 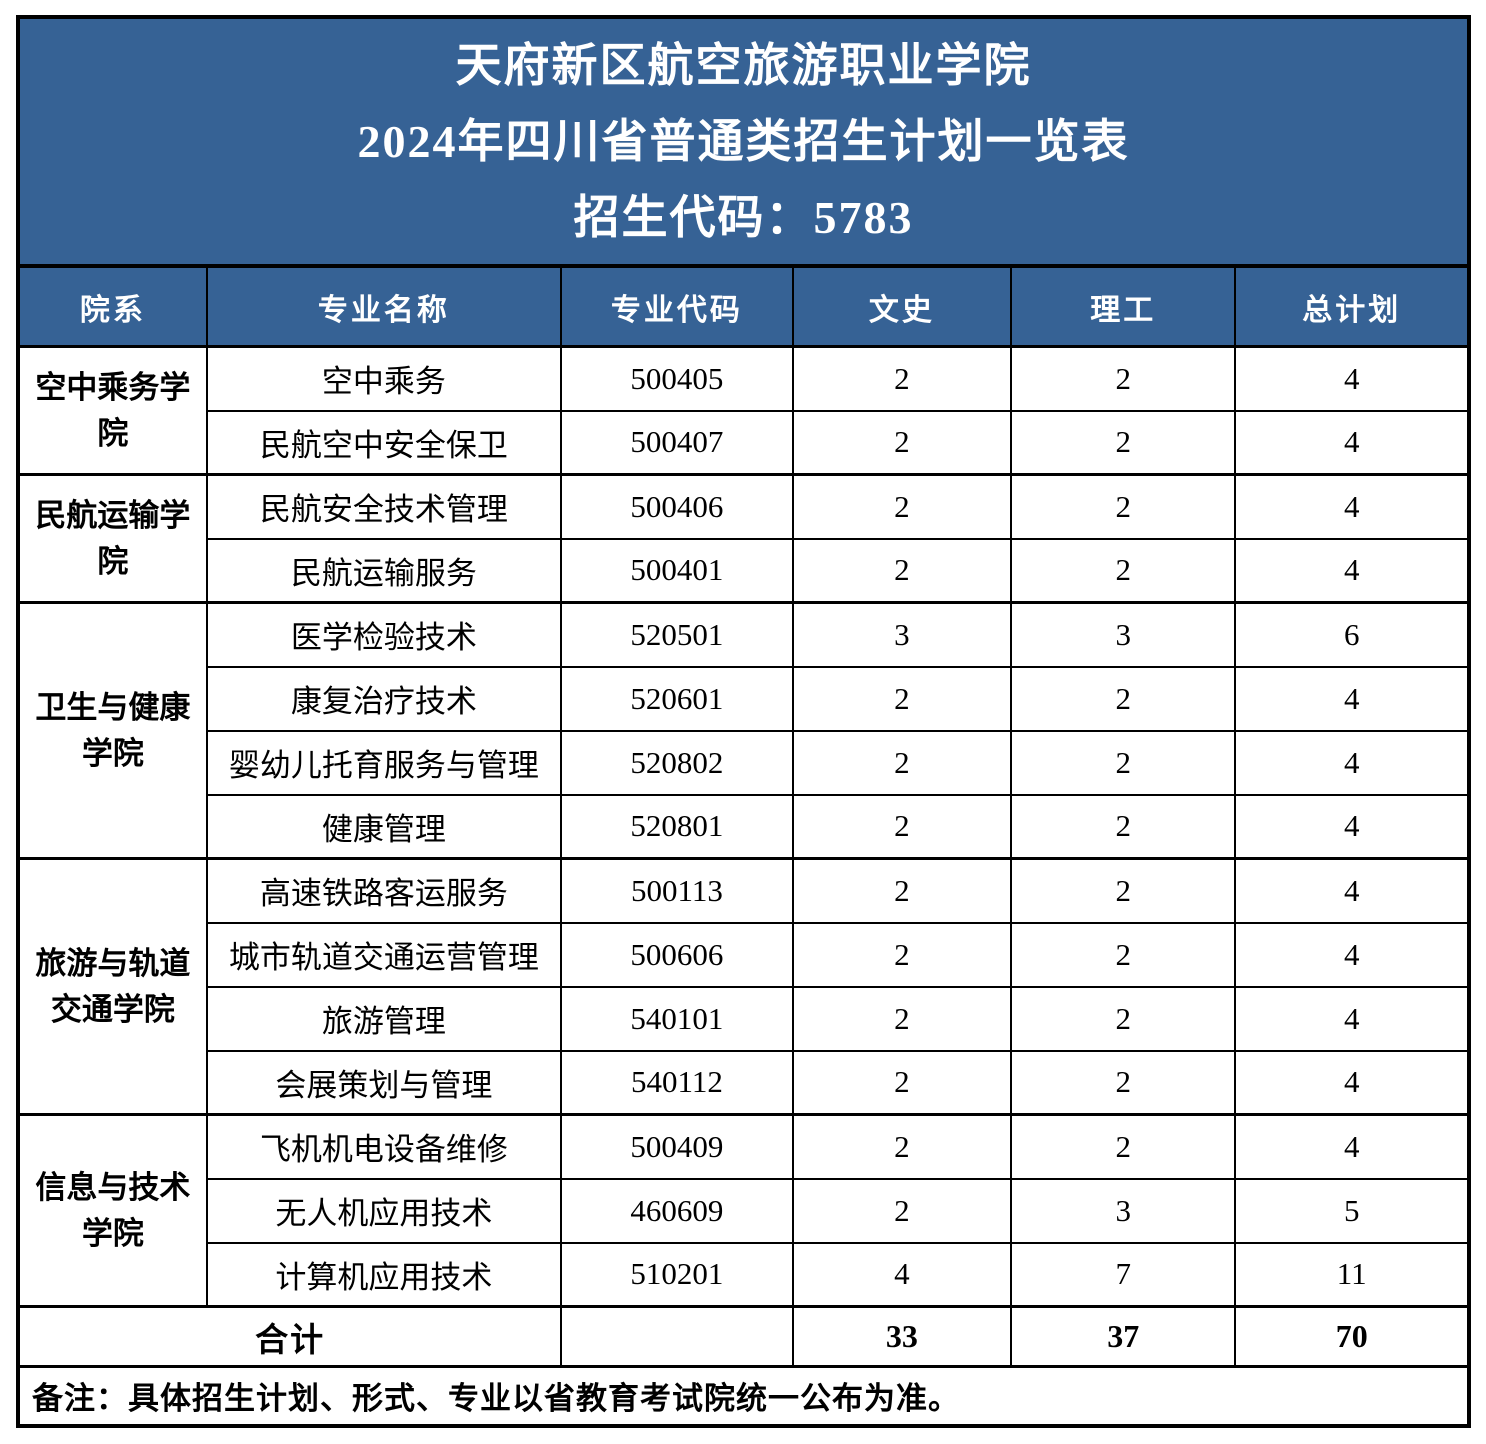 What do you see at coordinates (114, 538) in the screenshot?
I see `college-cell: 民航运输学院` at bounding box center [114, 538].